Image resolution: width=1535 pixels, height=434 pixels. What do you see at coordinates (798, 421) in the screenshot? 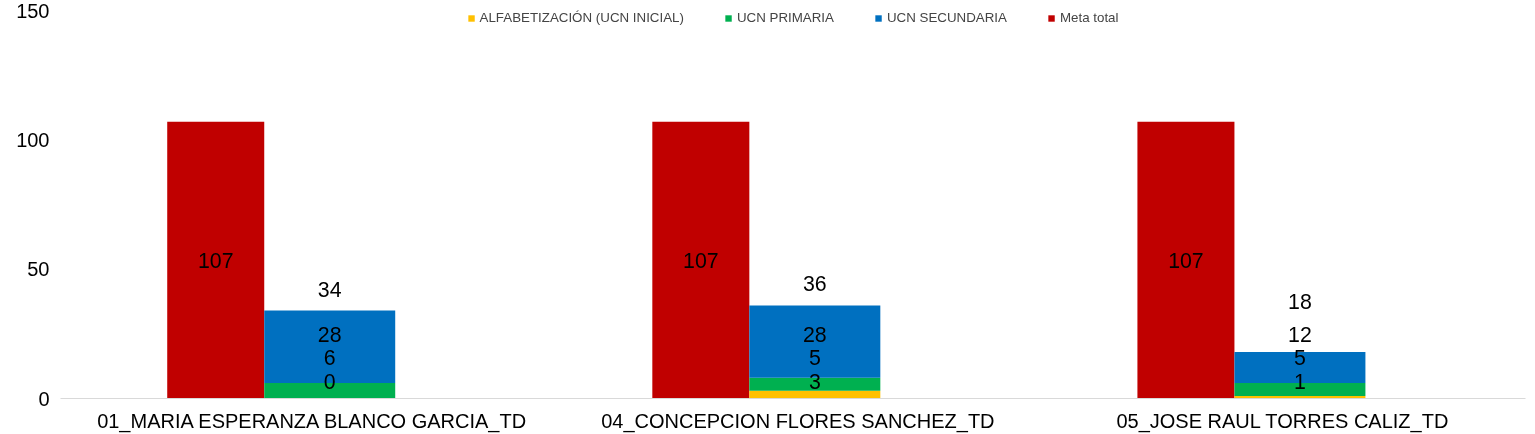
I see `x-tick-label: 04_CONCEPCION FLORES SANCHEZ_TD` at bounding box center [798, 421].